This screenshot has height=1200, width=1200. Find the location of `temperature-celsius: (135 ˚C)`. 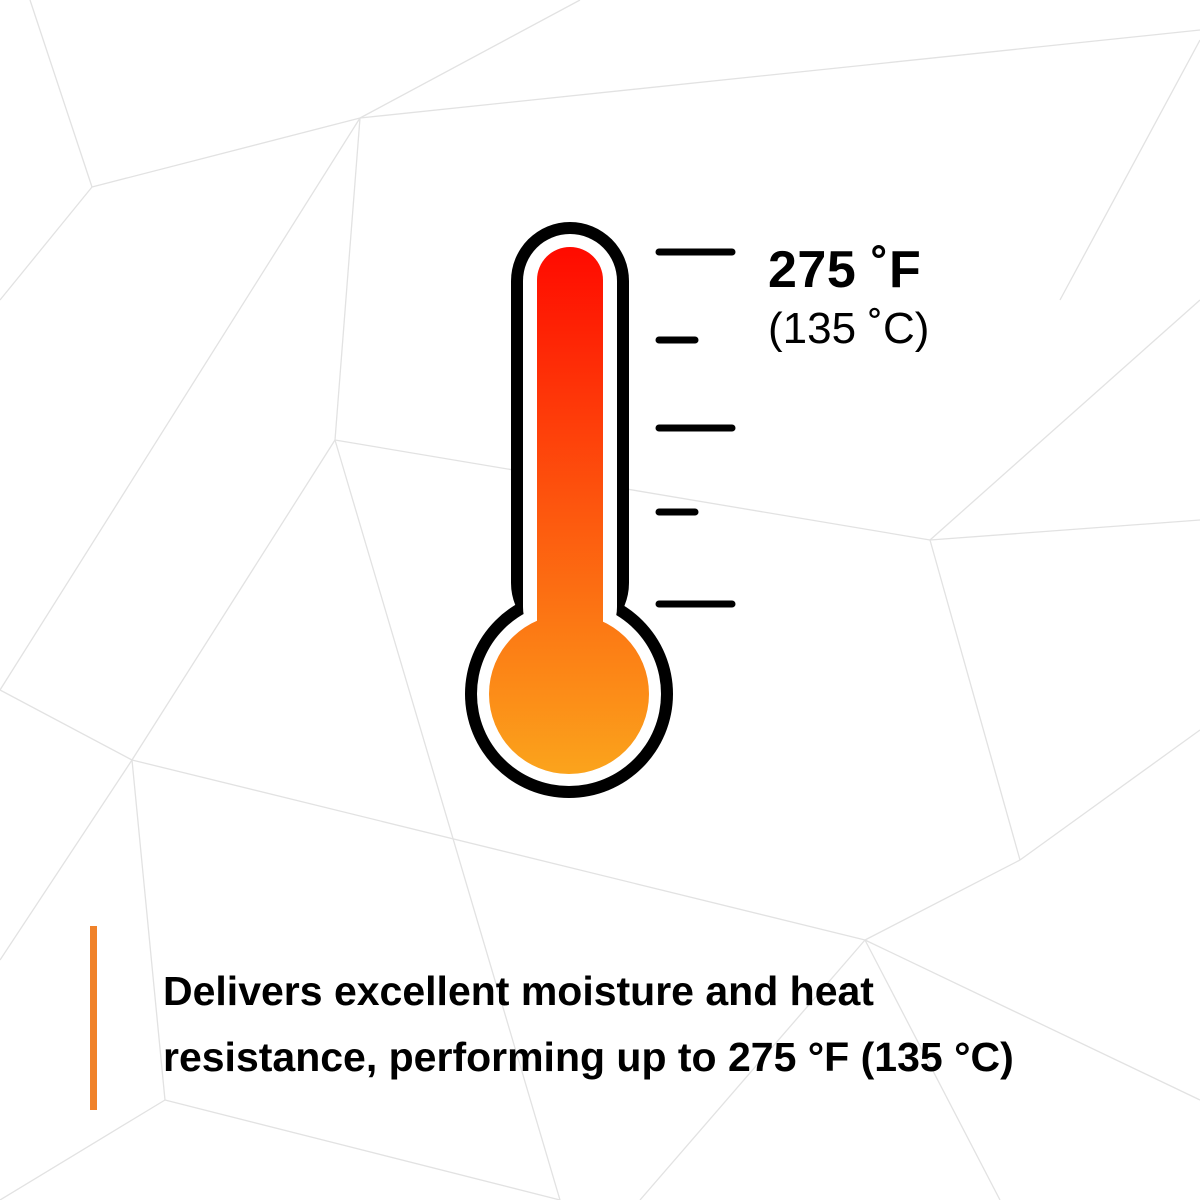

temperature-celsius: (135 ˚C) is located at coordinates (849, 328).